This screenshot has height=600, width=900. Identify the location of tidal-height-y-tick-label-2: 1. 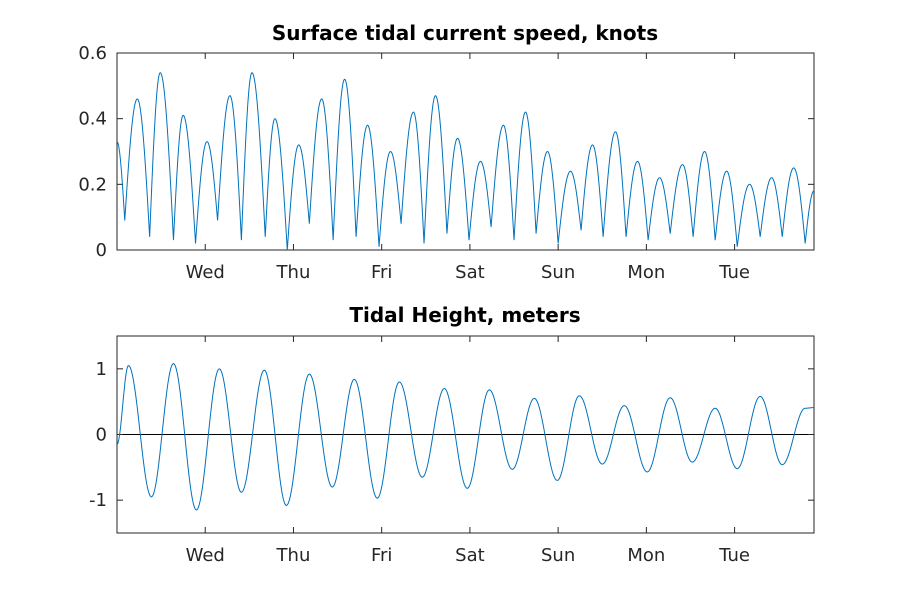
(101, 369).